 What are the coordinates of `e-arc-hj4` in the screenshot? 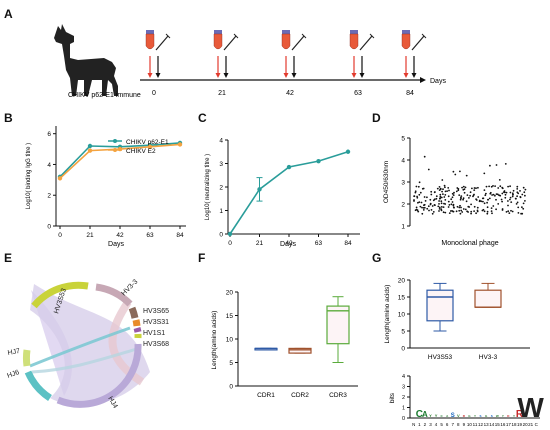 It's located at (99, 375).